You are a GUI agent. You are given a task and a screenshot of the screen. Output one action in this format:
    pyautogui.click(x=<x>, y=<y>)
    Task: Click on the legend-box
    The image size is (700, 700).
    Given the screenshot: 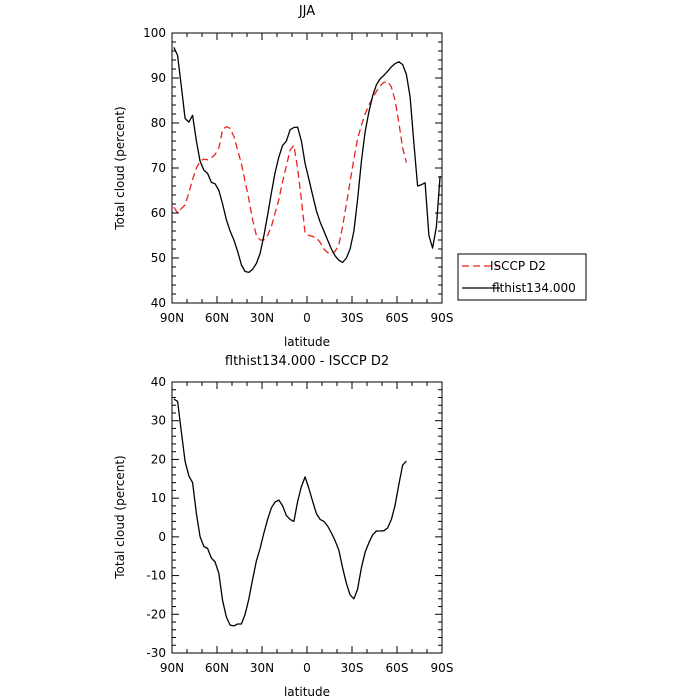 What is the action you would take?
    pyautogui.click(x=522, y=277)
    